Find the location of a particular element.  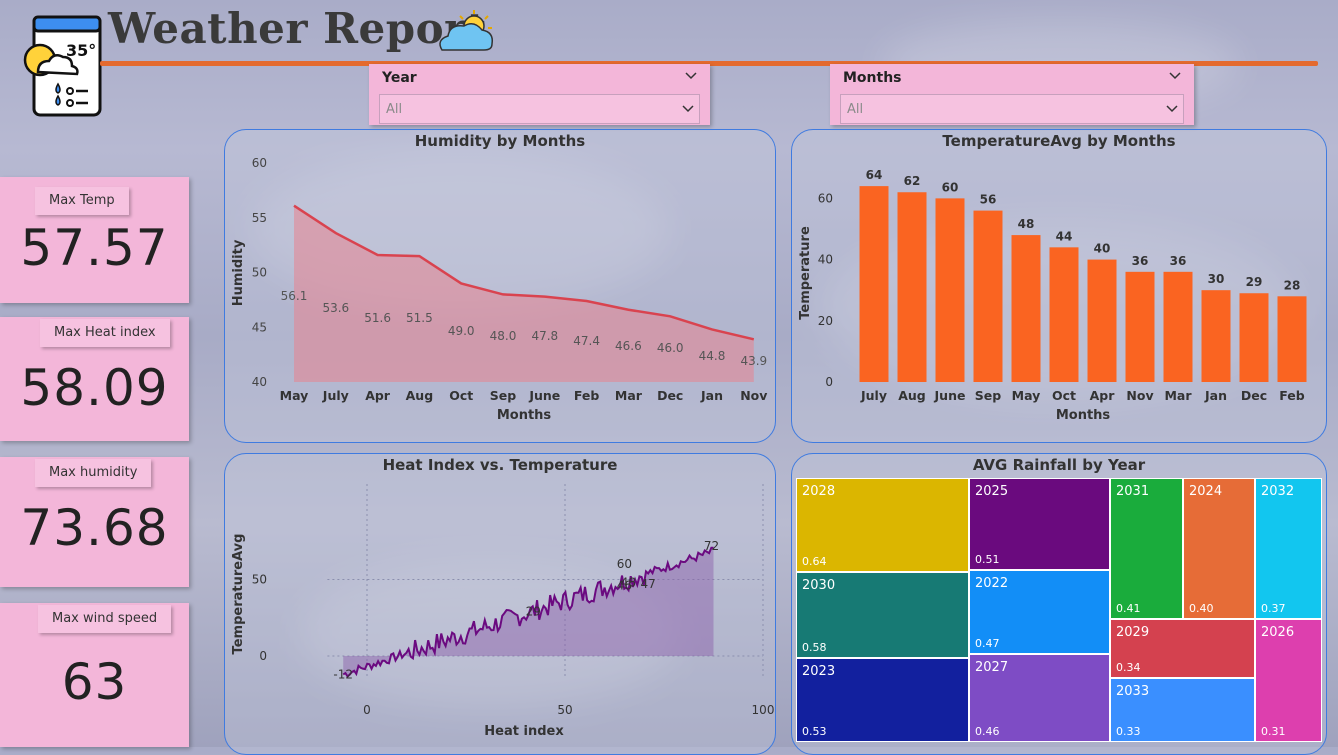

months-dropdown-value: All is located at coordinates (855, 109).